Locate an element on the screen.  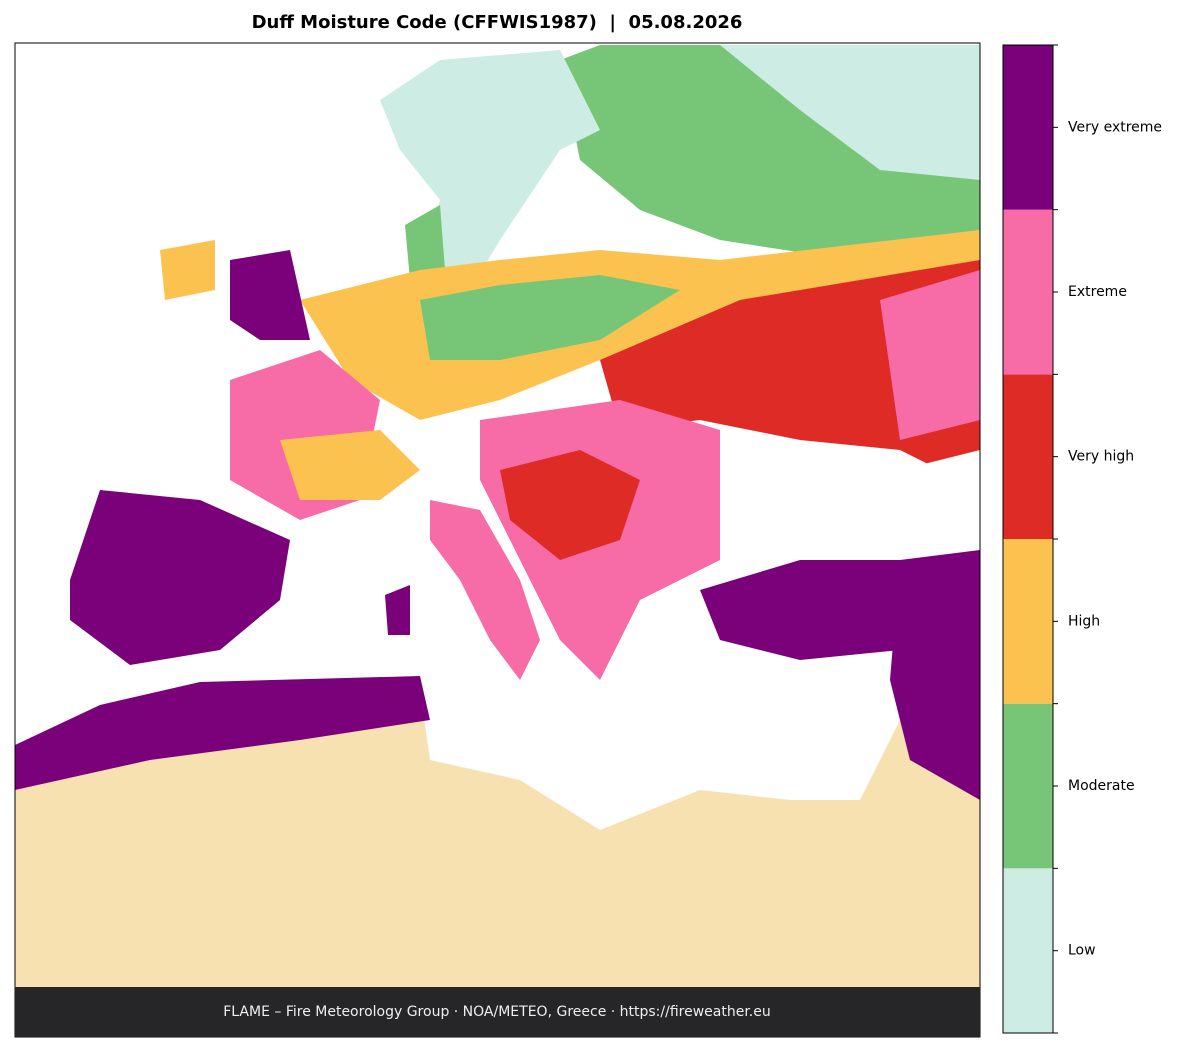
legend-label: Very extreme is located at coordinates (1115, 127).